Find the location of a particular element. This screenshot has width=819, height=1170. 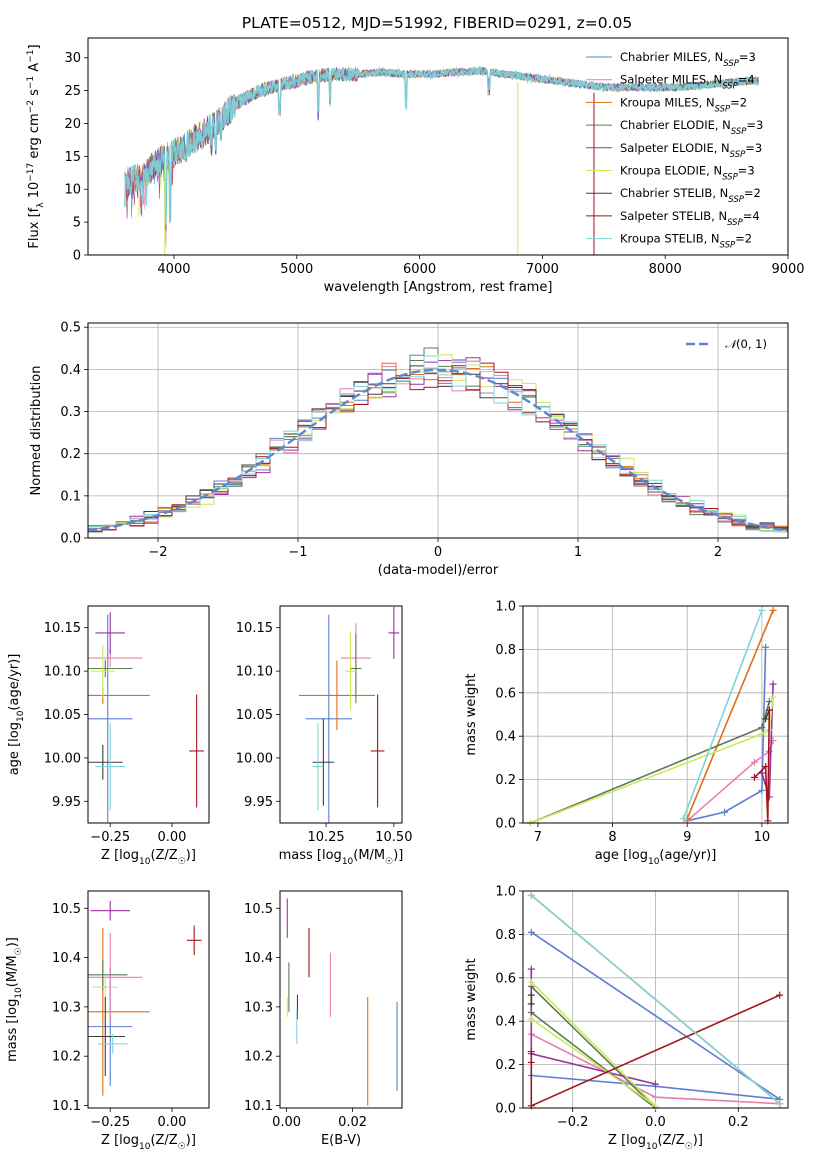

legend-label-se: Salpeter ELODIE, NSSP=3 is located at coordinates (691, 150).